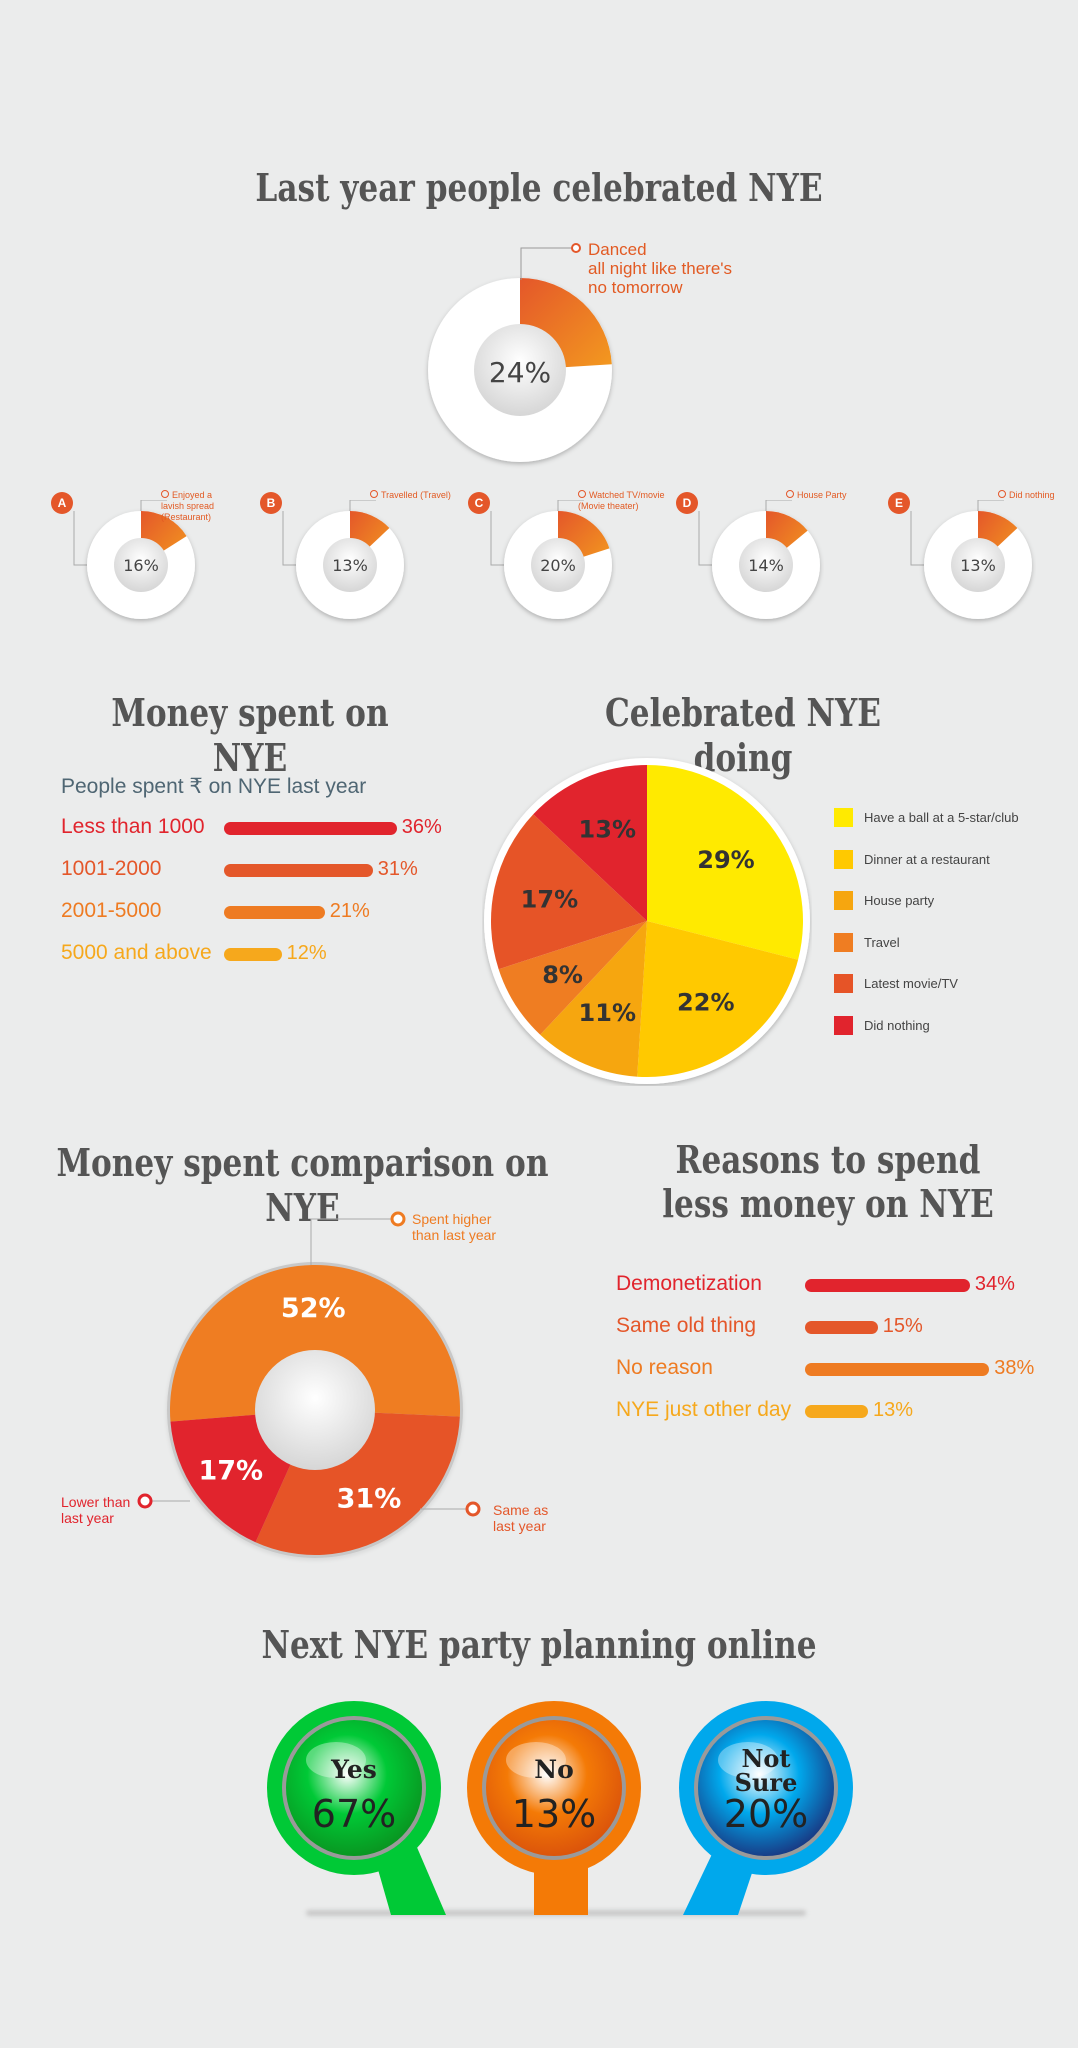  Describe the element at coordinates (306, 953) in the screenshot. I see `bar-value: 12%` at that location.